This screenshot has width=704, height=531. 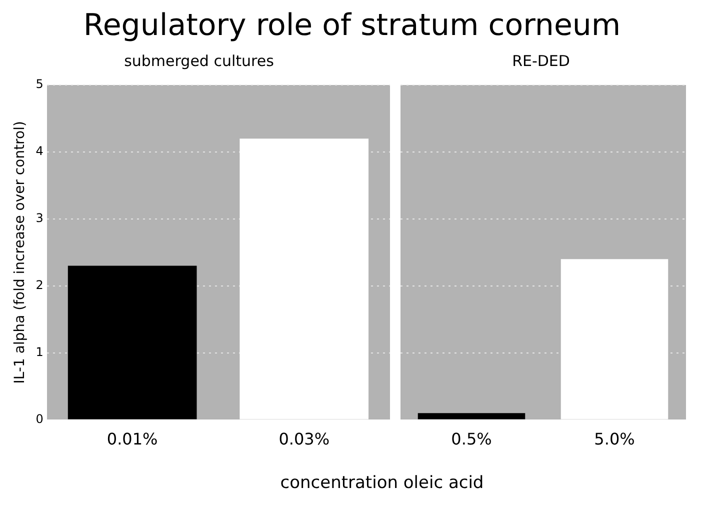 What do you see at coordinates (40, 419) in the screenshot?
I see `y-tick-label: 0` at bounding box center [40, 419].